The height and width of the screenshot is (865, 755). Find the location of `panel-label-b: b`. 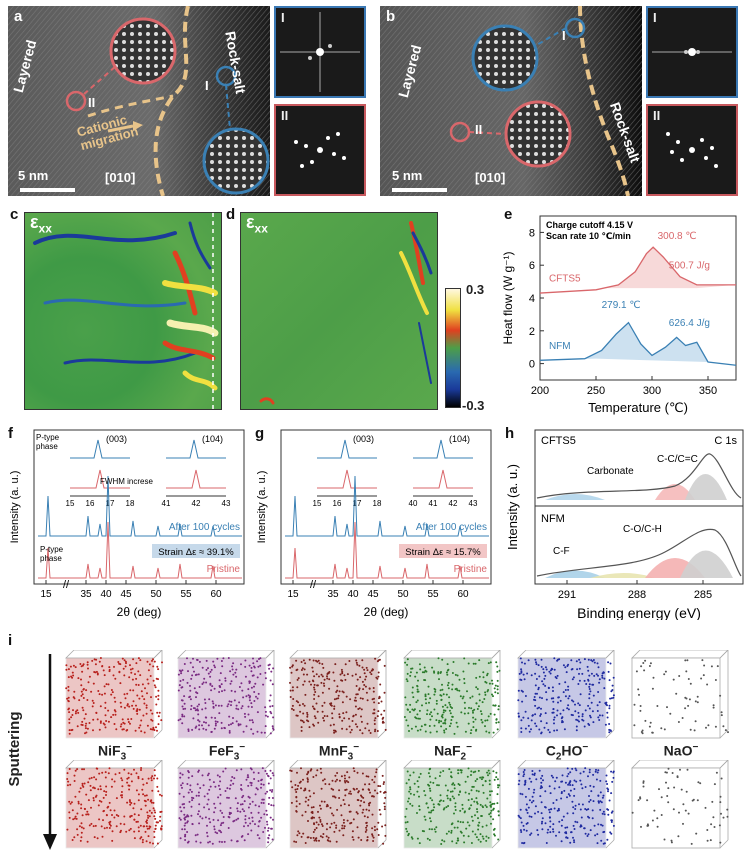

panel-label-b: b is located at coordinates (391, 16).